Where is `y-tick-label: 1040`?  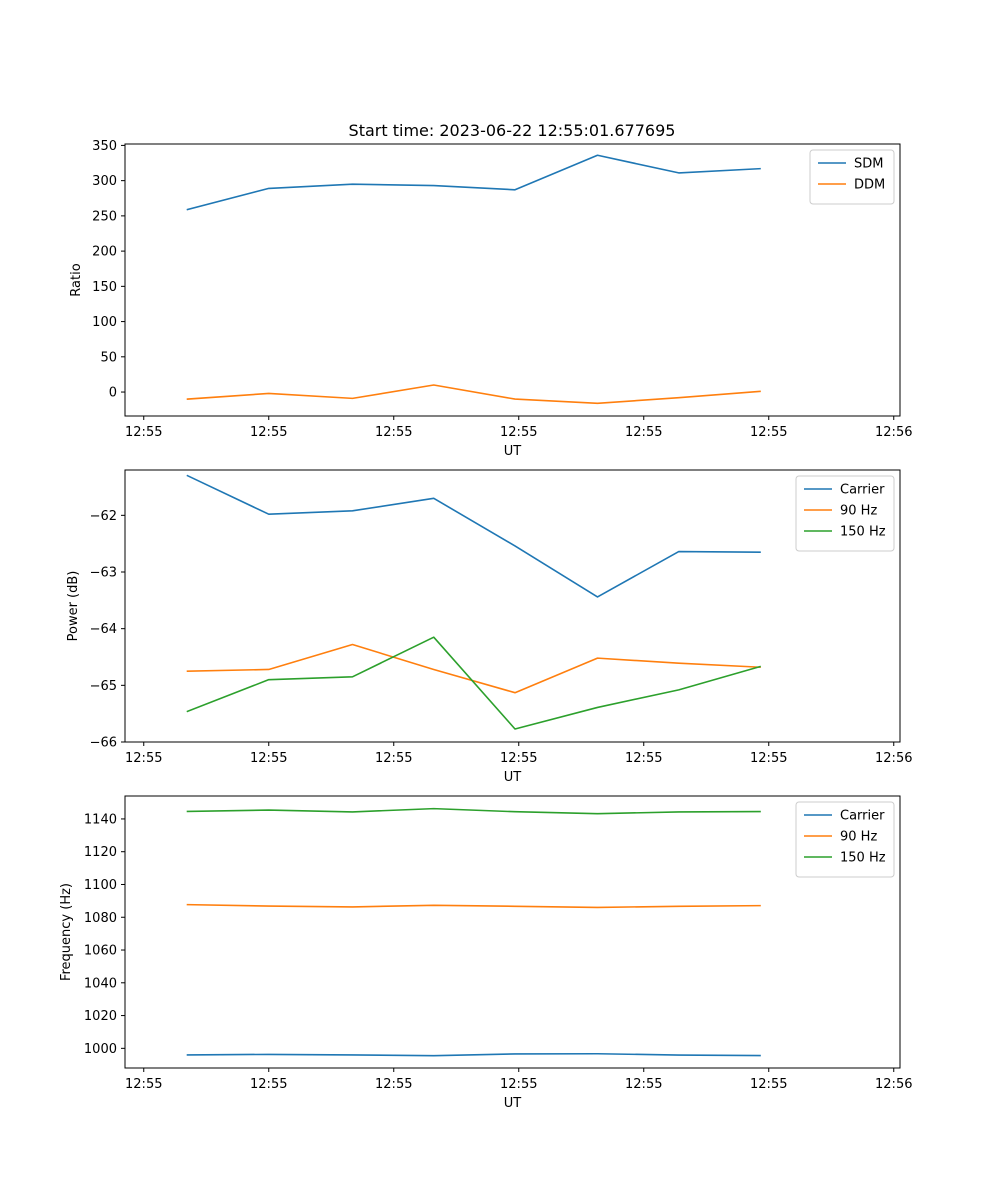
y-tick-label: 1040 is located at coordinates (100, 983).